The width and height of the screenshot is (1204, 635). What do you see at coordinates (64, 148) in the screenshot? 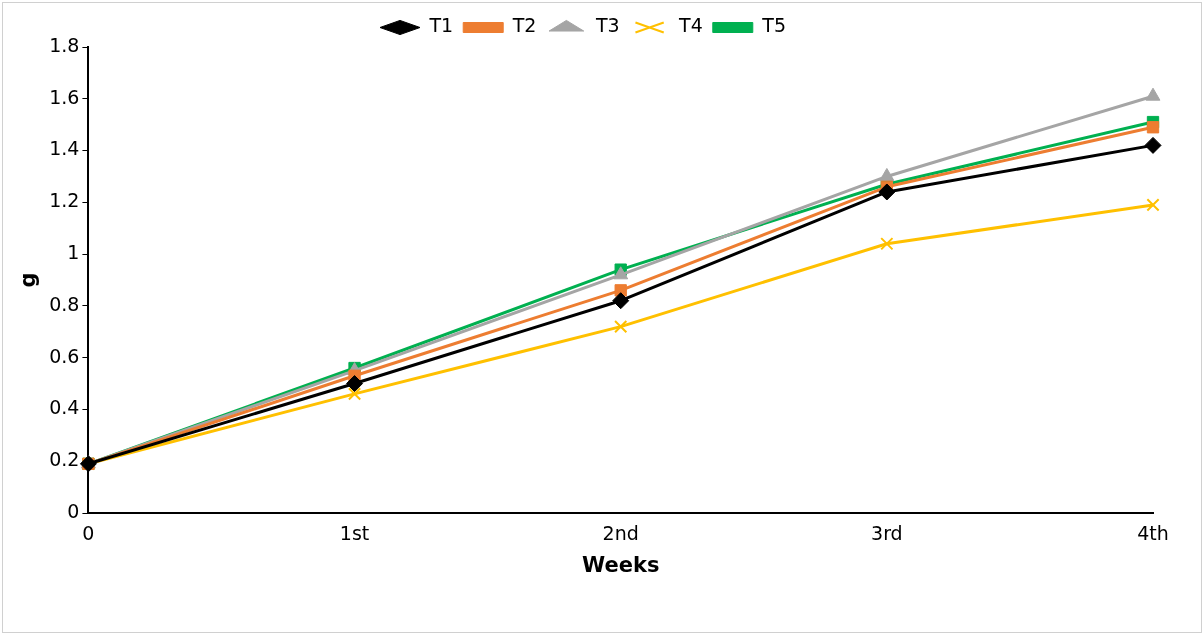
I see `y-tick-label: 1.4` at bounding box center [64, 148].